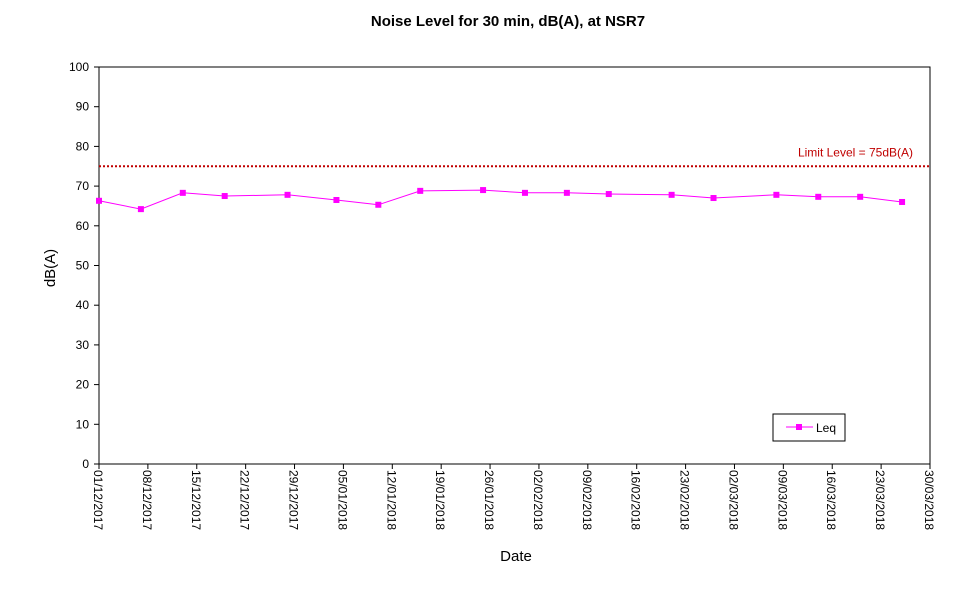  I want to click on legend-label: Leq, so click(826, 428).